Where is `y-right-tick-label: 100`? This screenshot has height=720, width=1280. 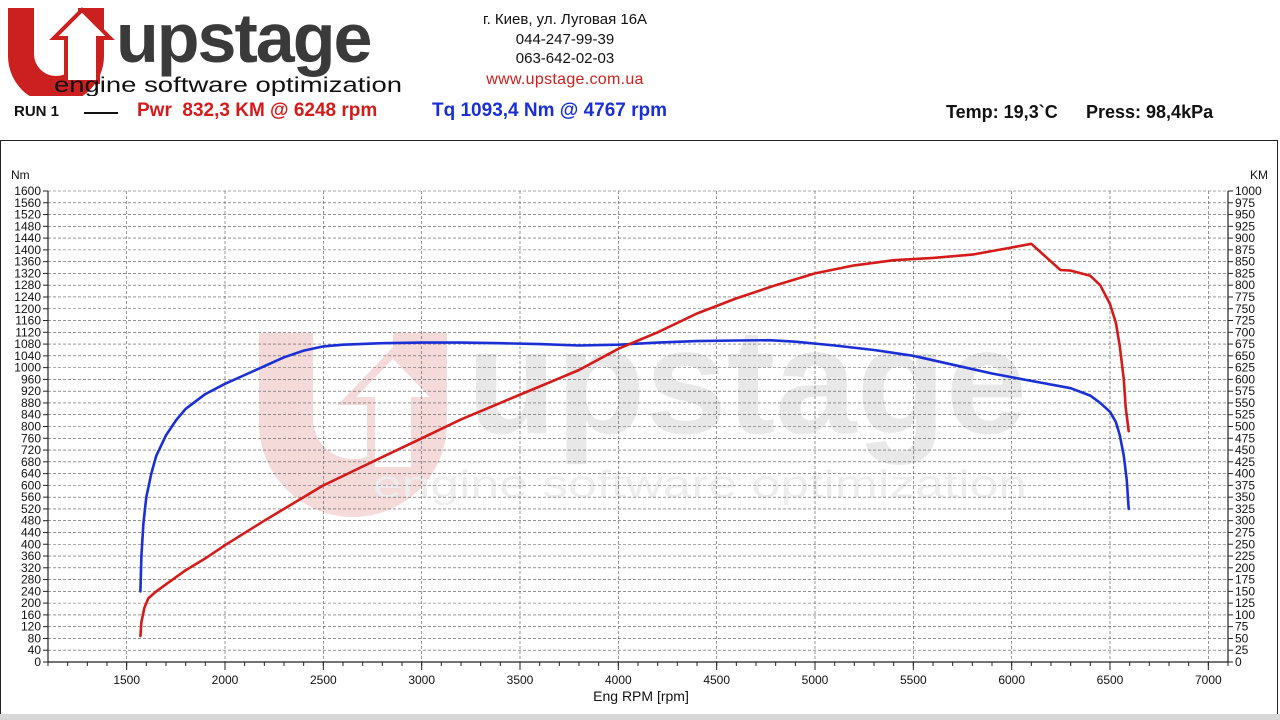
y-right-tick-label: 100 is located at coordinates (1245, 615).